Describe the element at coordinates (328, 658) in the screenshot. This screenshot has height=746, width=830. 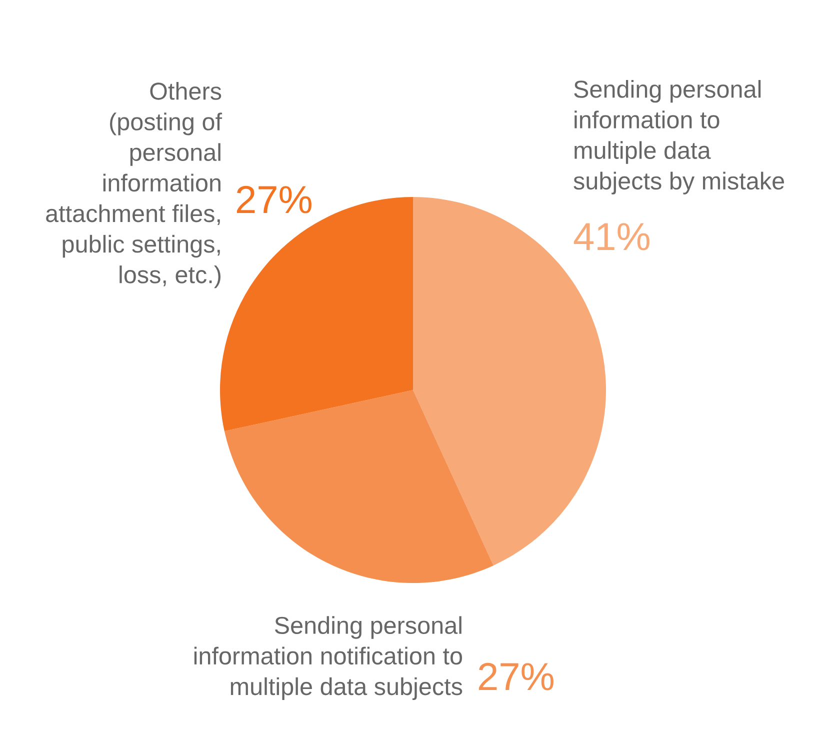
I see `slice-label: Sending personal information notification to multiple data subjects` at that location.